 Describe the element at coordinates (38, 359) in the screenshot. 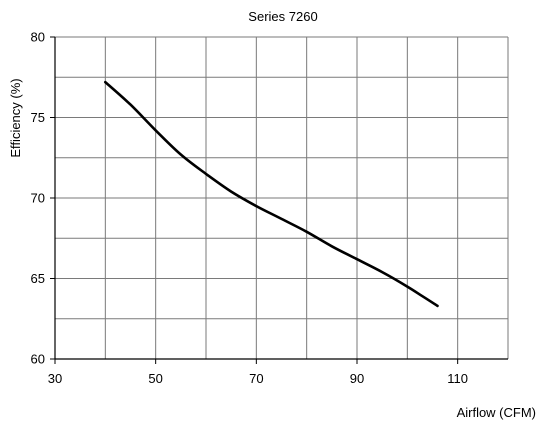

I see `y-tick-label: 60` at that location.